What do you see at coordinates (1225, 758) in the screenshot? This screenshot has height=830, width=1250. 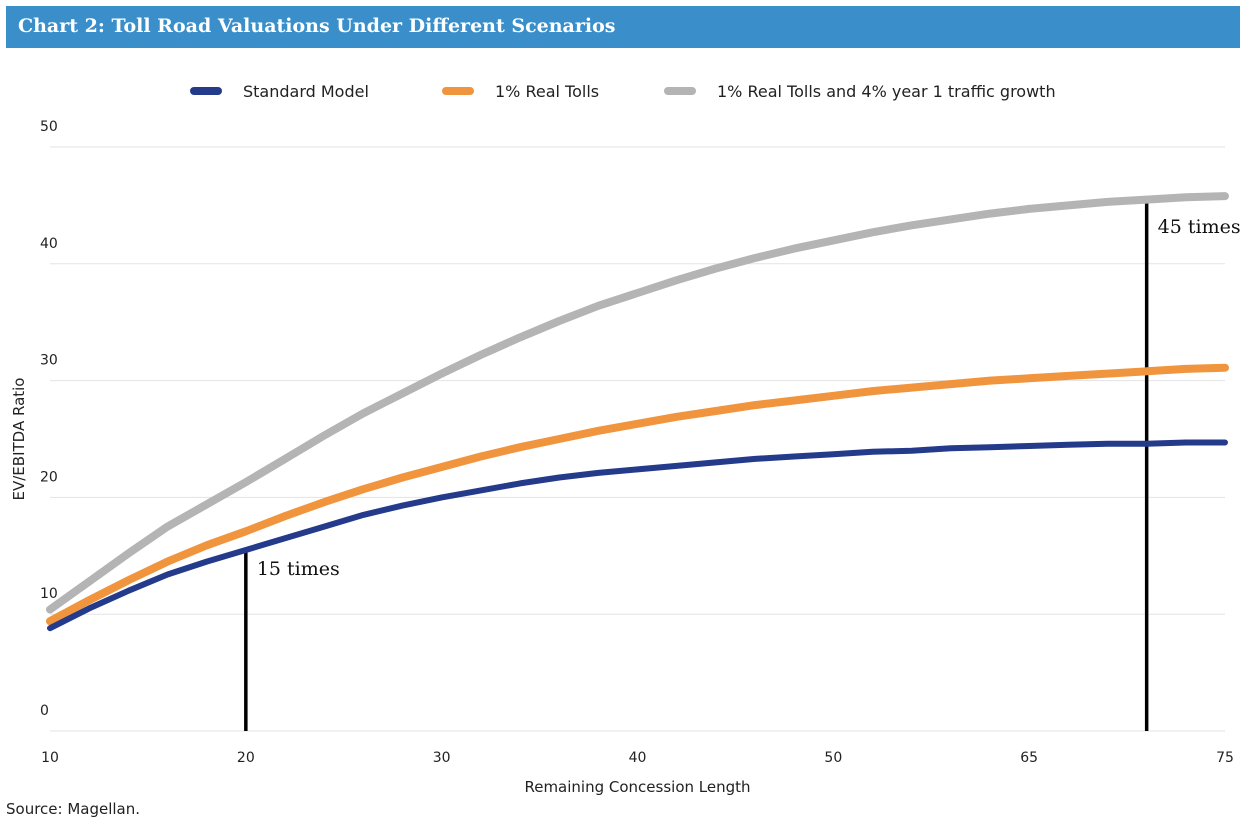 I see `x-tick-label: 75` at bounding box center [1225, 758].